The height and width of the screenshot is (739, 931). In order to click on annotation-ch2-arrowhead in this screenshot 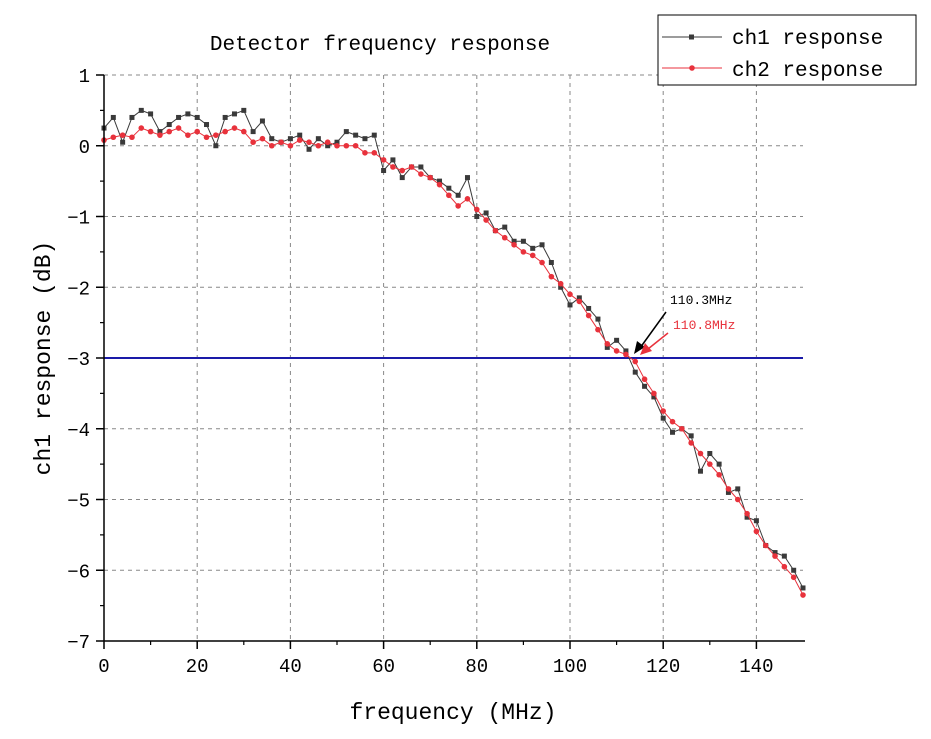, I will do `click(646, 349)`.